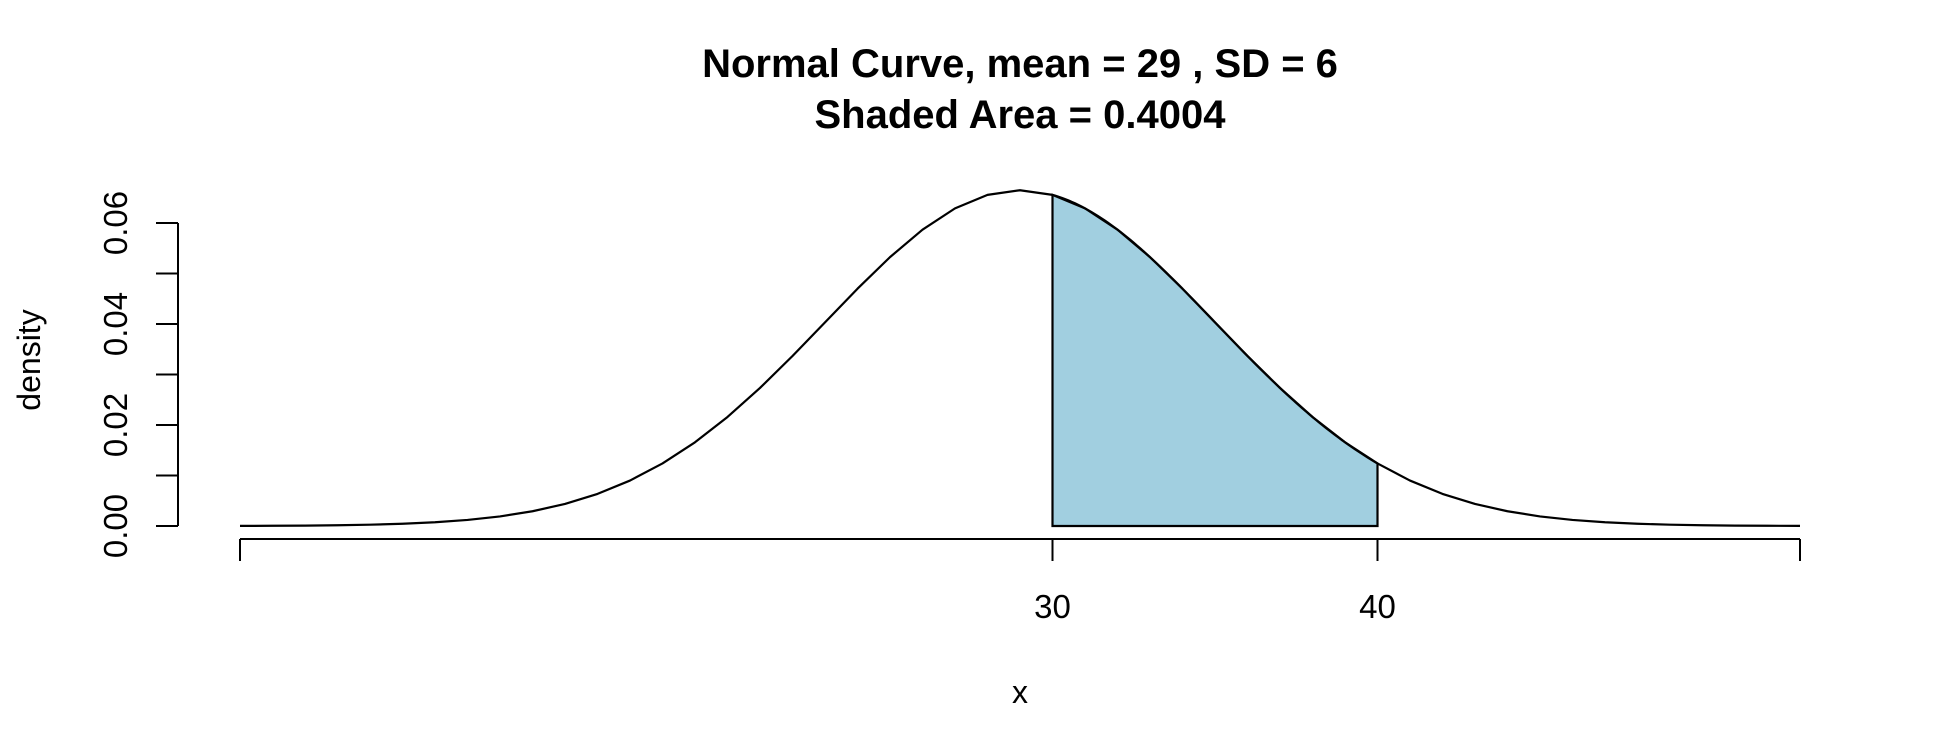 This screenshot has height=756, width=1944. I want to click on chart-subtitle: Shaded Area = 0.4004, so click(1021, 115).